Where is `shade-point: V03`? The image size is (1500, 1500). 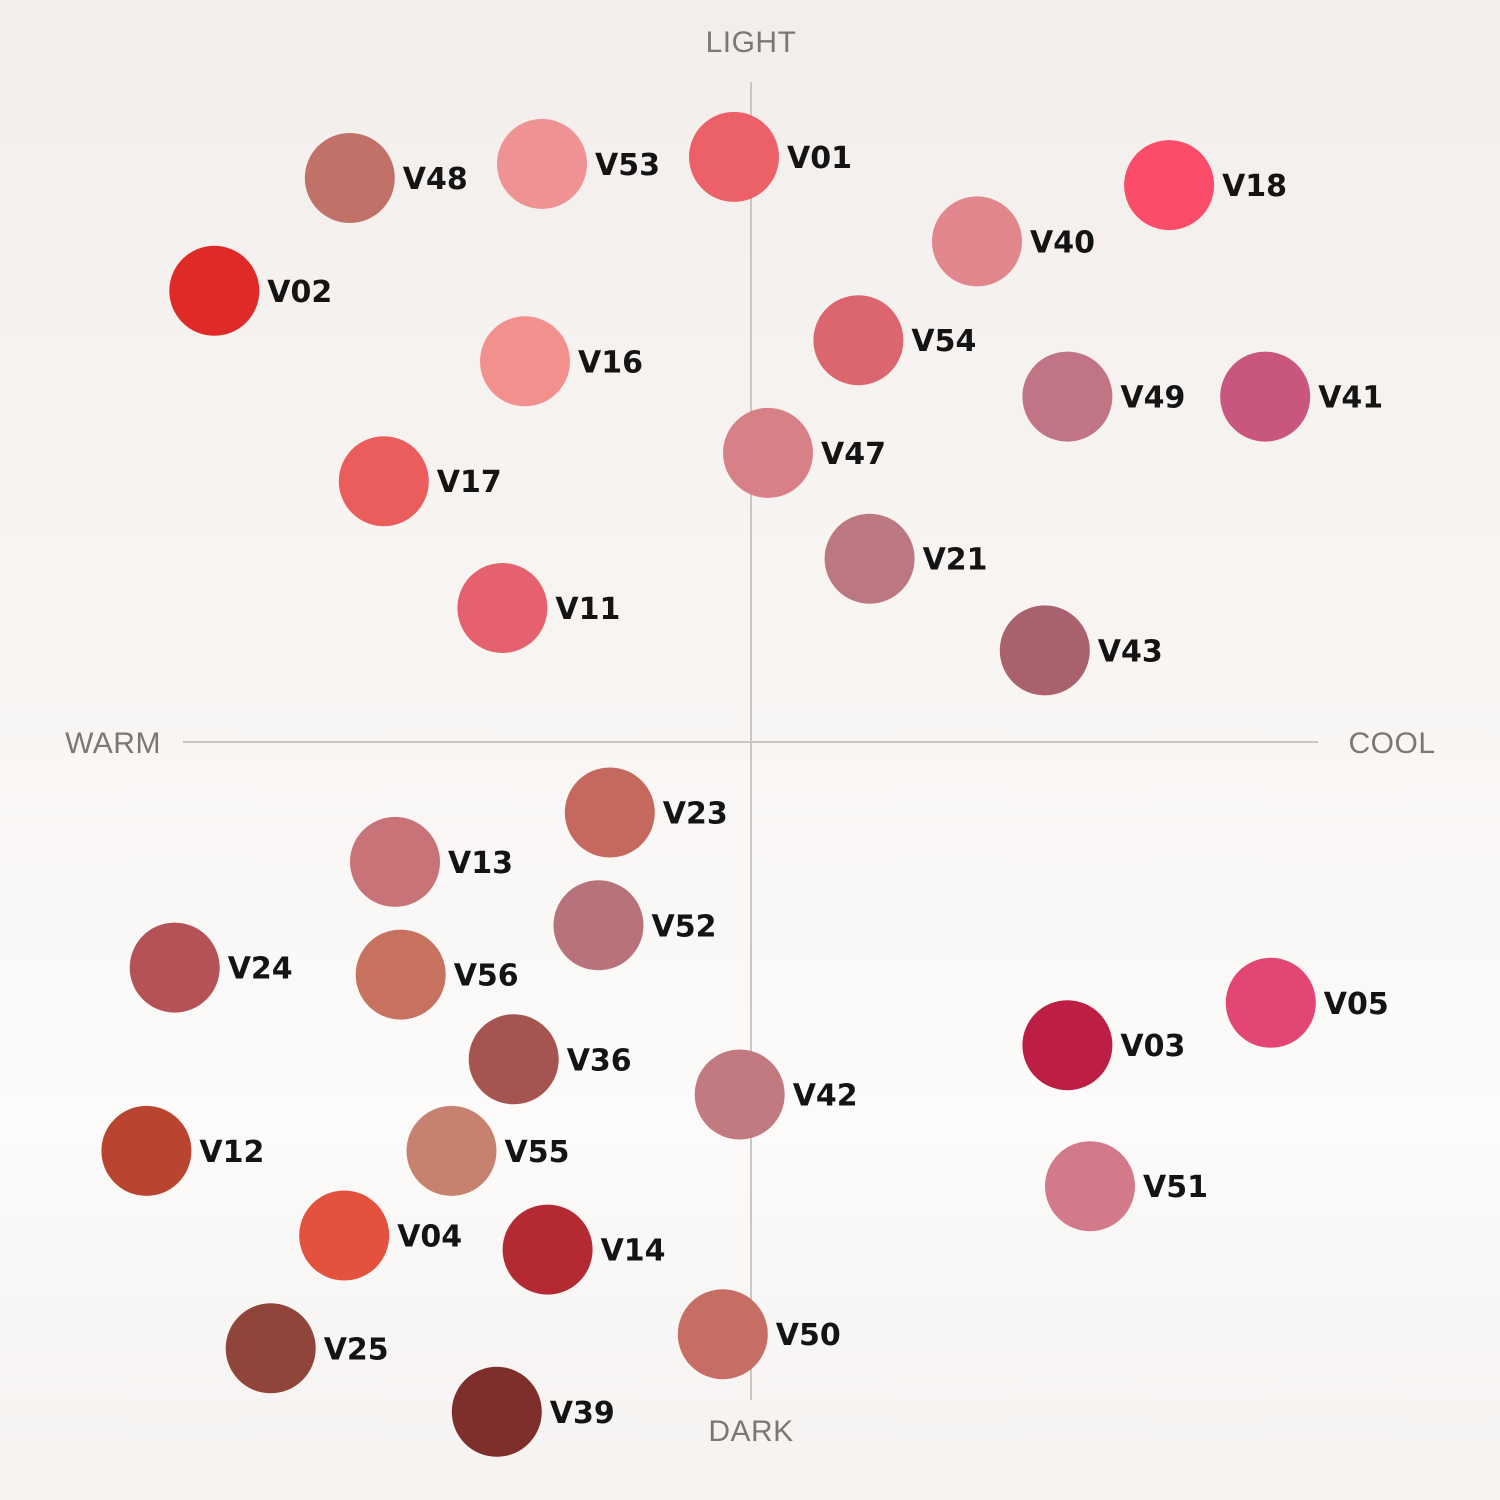
shade-point: V03 is located at coordinates (1103, 1045).